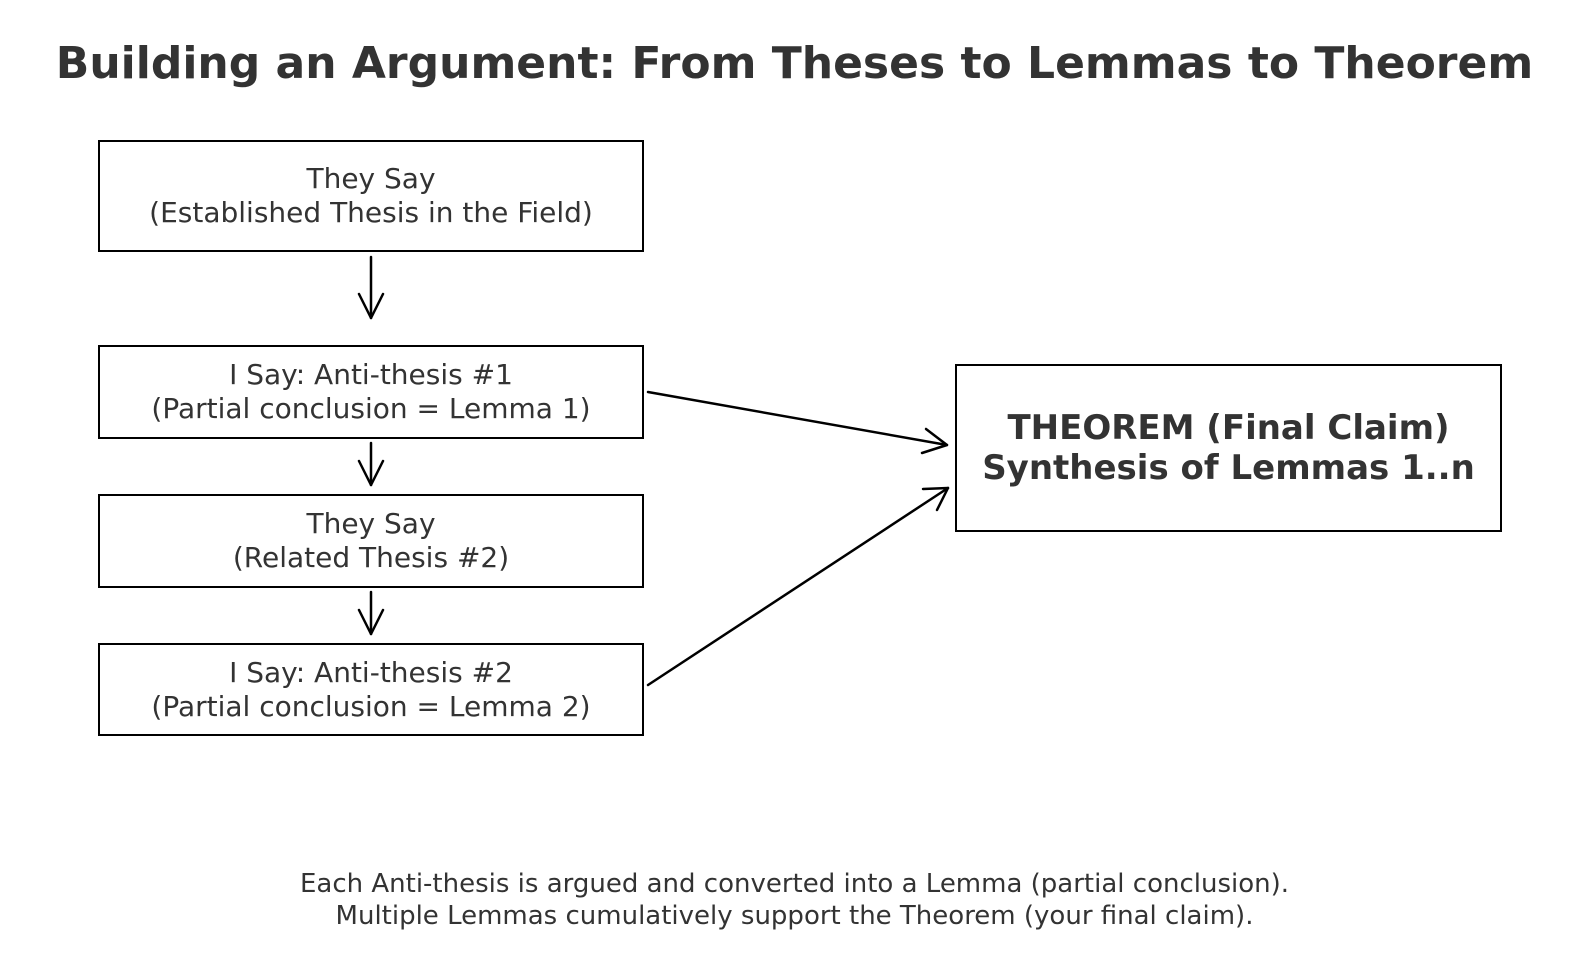  Describe the element at coordinates (797, 422) in the screenshot. I see `arrow-lemma-1-to-theorem` at that location.